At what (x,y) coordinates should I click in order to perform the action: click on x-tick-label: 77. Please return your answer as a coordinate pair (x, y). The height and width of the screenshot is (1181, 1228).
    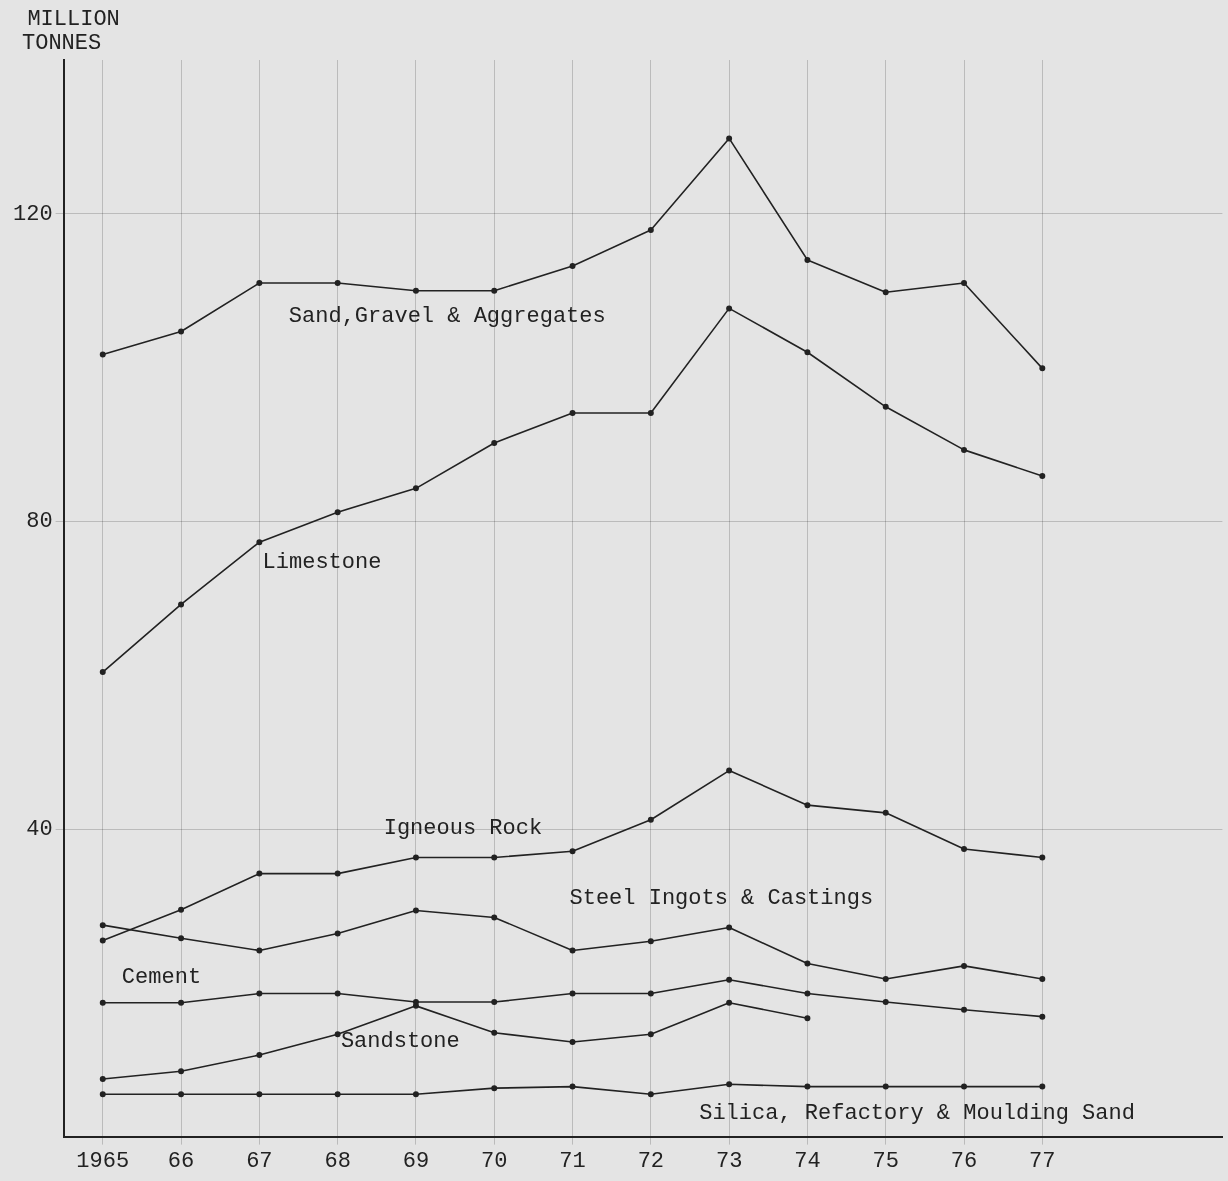
    Looking at the image, I should click on (1042, 1161).